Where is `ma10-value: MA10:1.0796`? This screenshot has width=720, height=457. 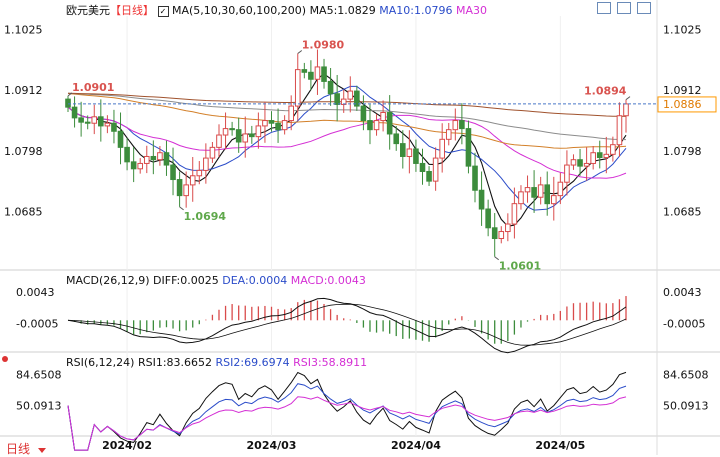 ma10-value: MA10:1.0796 is located at coordinates (416, 10).